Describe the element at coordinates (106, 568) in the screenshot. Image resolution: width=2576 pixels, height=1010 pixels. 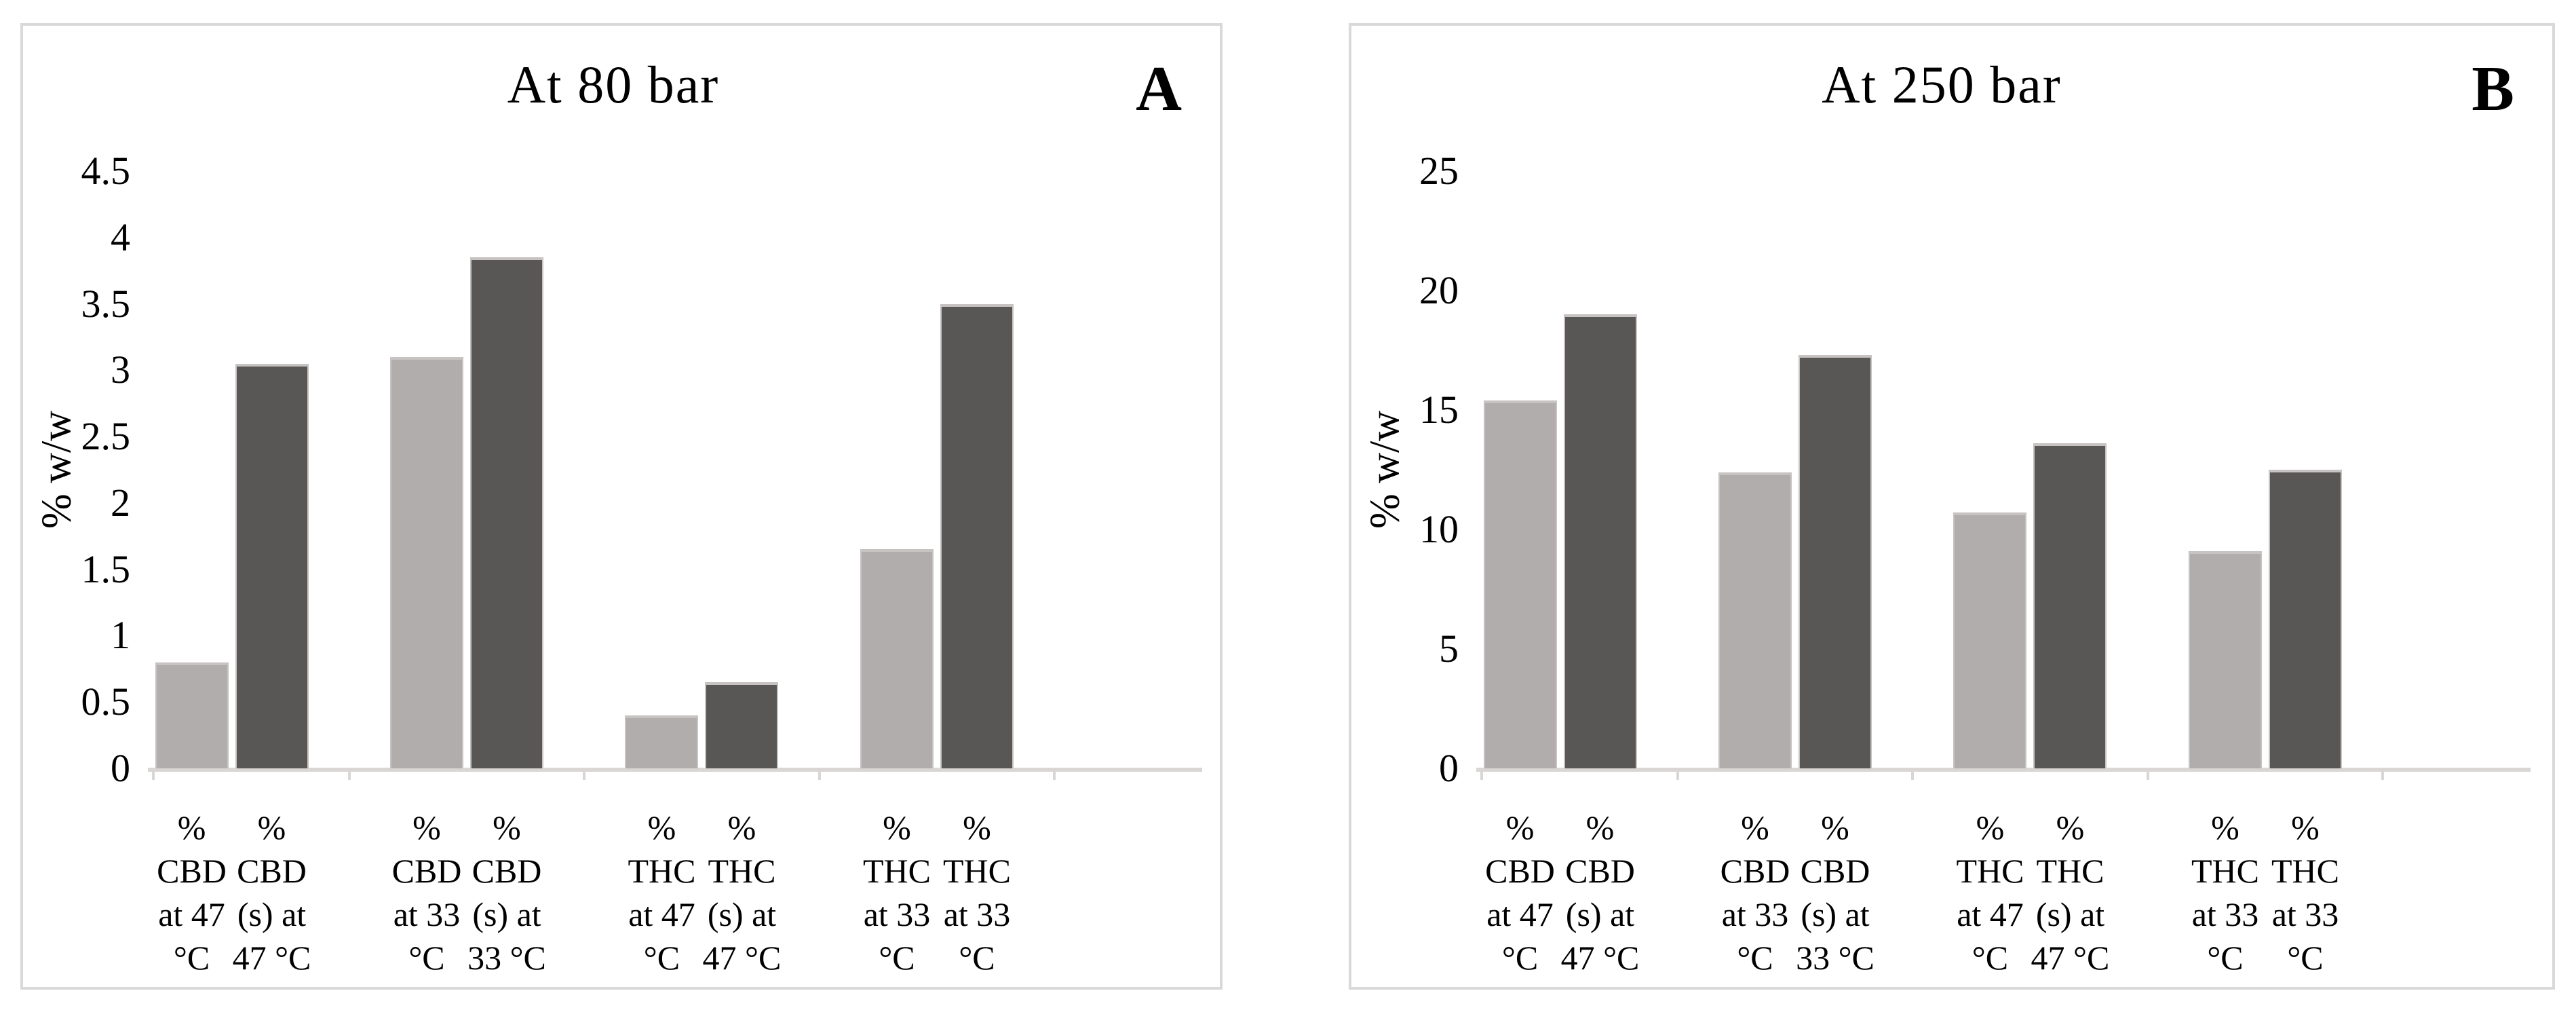
I see `y-tick-label: 1.5` at that location.